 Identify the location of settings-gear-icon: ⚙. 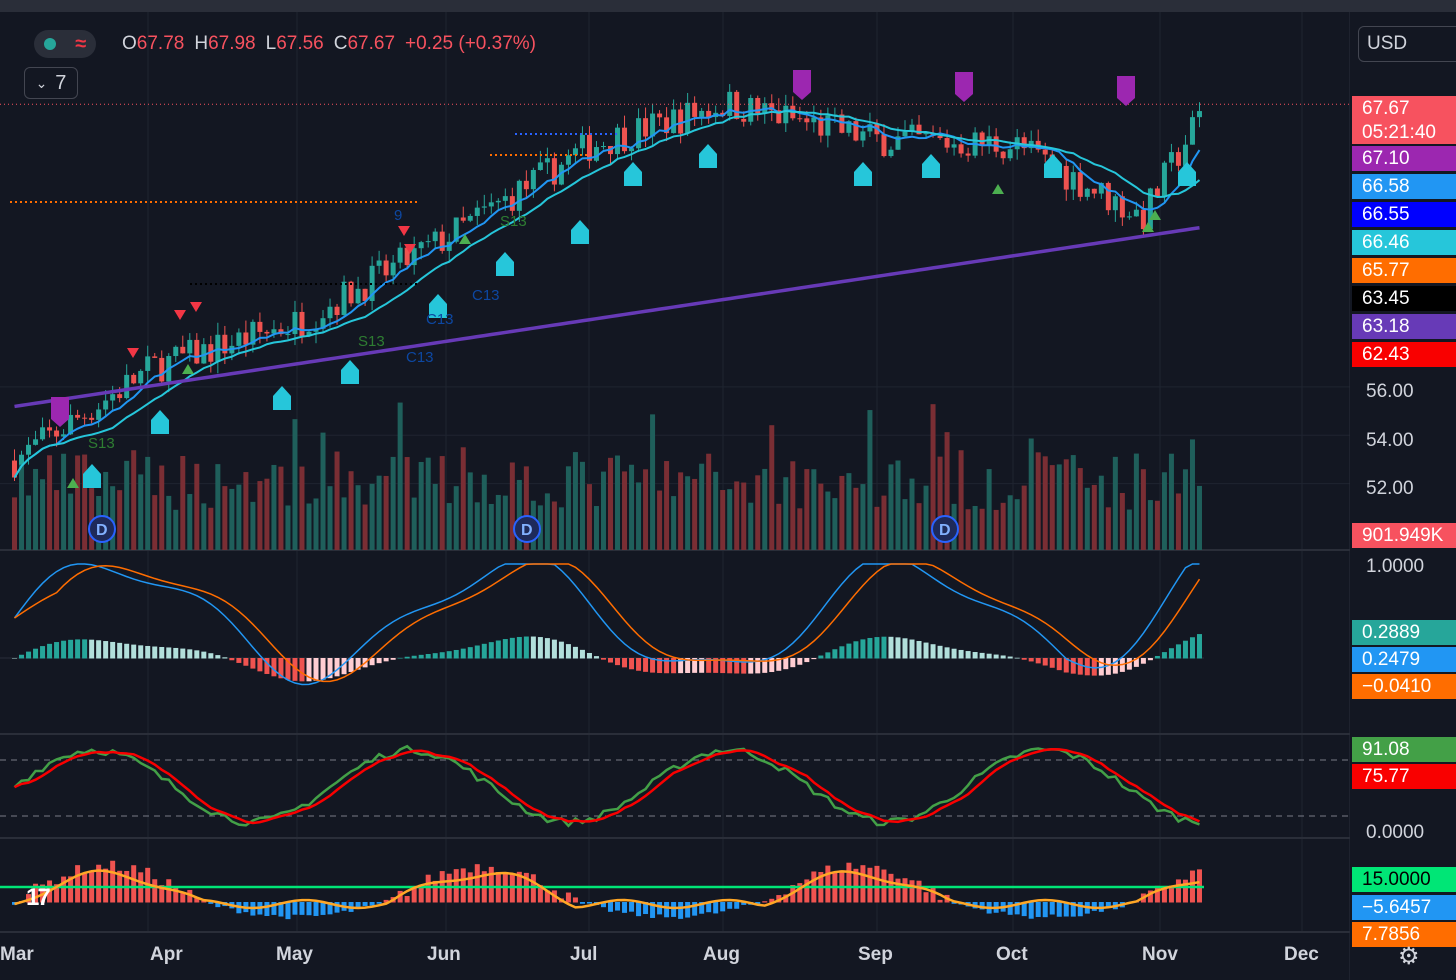
(1409, 956).